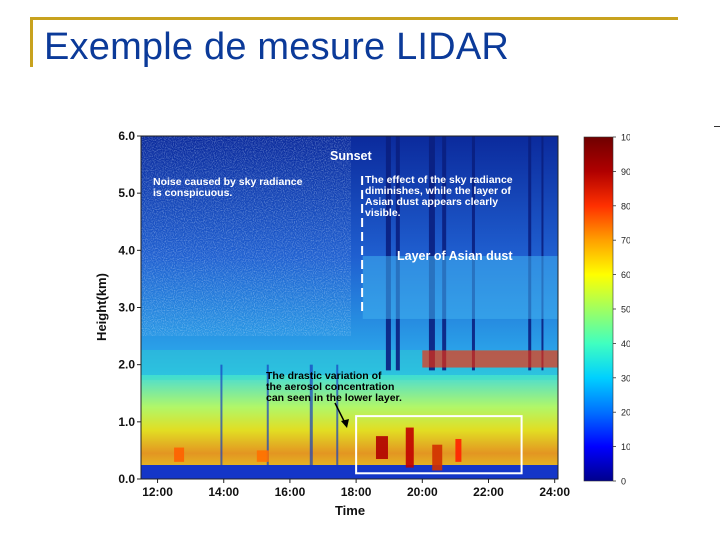 This screenshot has width=720, height=540. I want to click on colorbar, so click(598, 309).